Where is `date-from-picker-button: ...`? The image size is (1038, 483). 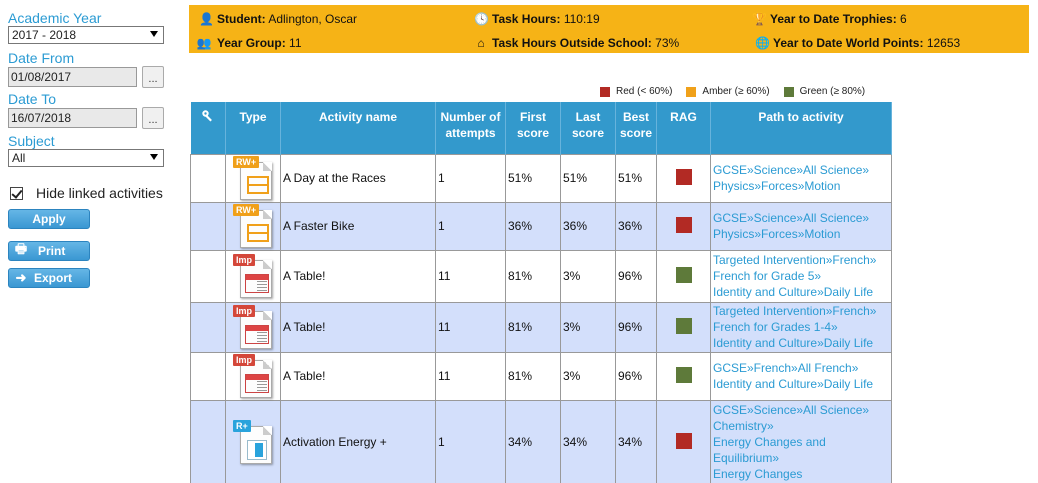
date-from-picker-button: ... is located at coordinates (153, 77).